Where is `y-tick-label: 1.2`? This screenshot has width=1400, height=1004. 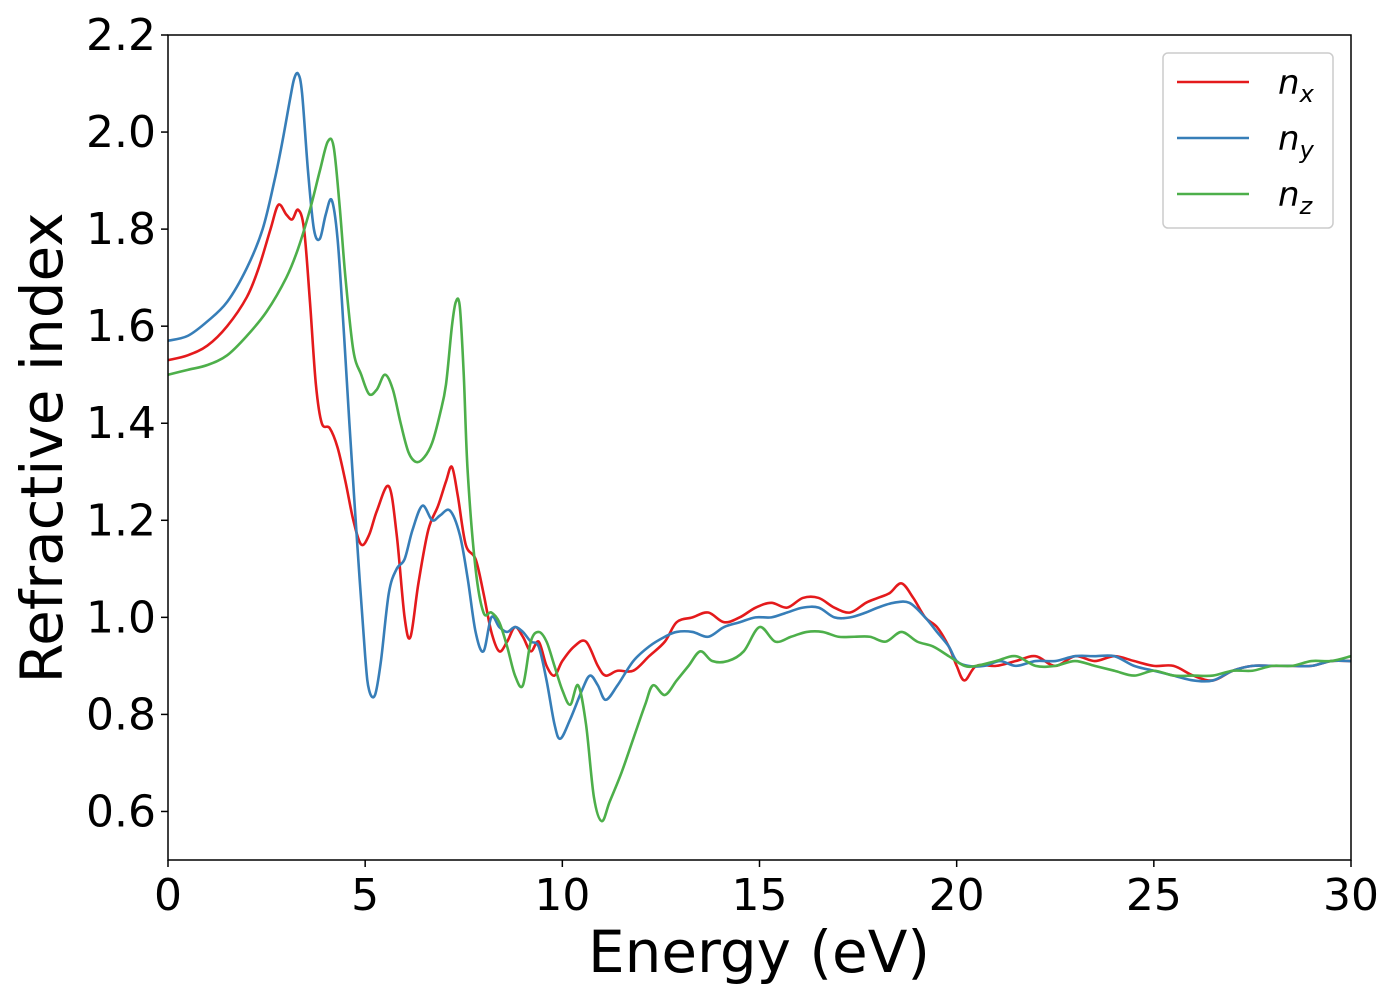 y-tick-label: 1.2 is located at coordinates (121, 520).